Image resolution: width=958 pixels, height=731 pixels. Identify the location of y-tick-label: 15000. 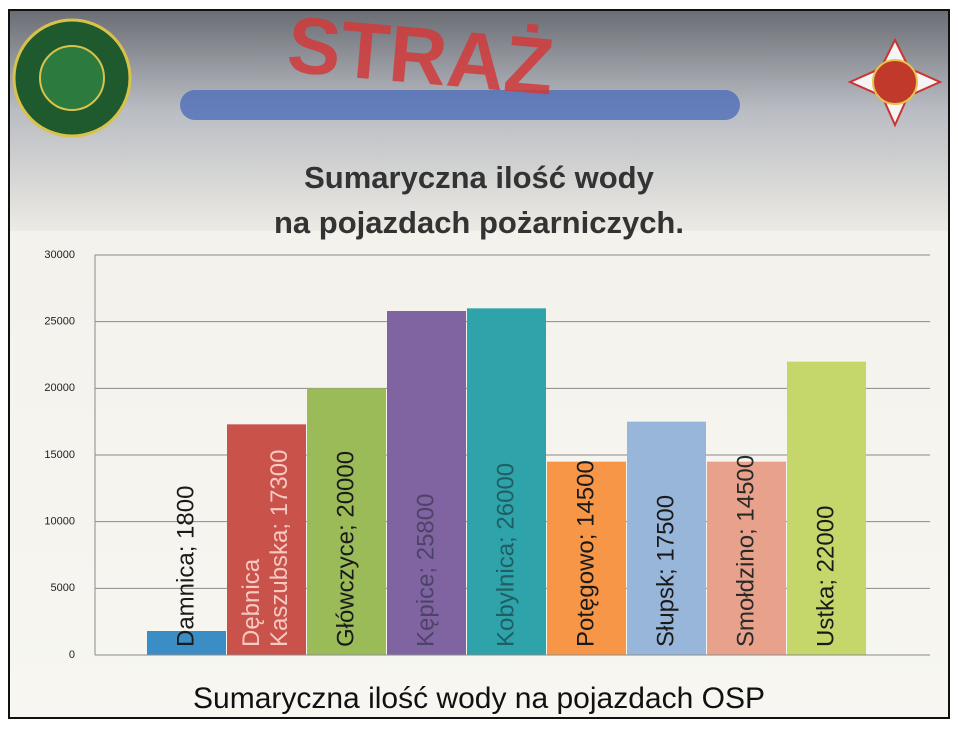
(59, 455).